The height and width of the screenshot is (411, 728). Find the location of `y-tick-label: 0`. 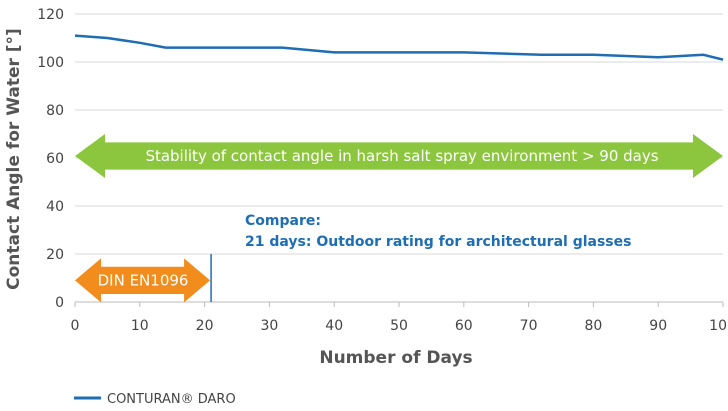

y-tick-label: 0 is located at coordinates (59, 303).